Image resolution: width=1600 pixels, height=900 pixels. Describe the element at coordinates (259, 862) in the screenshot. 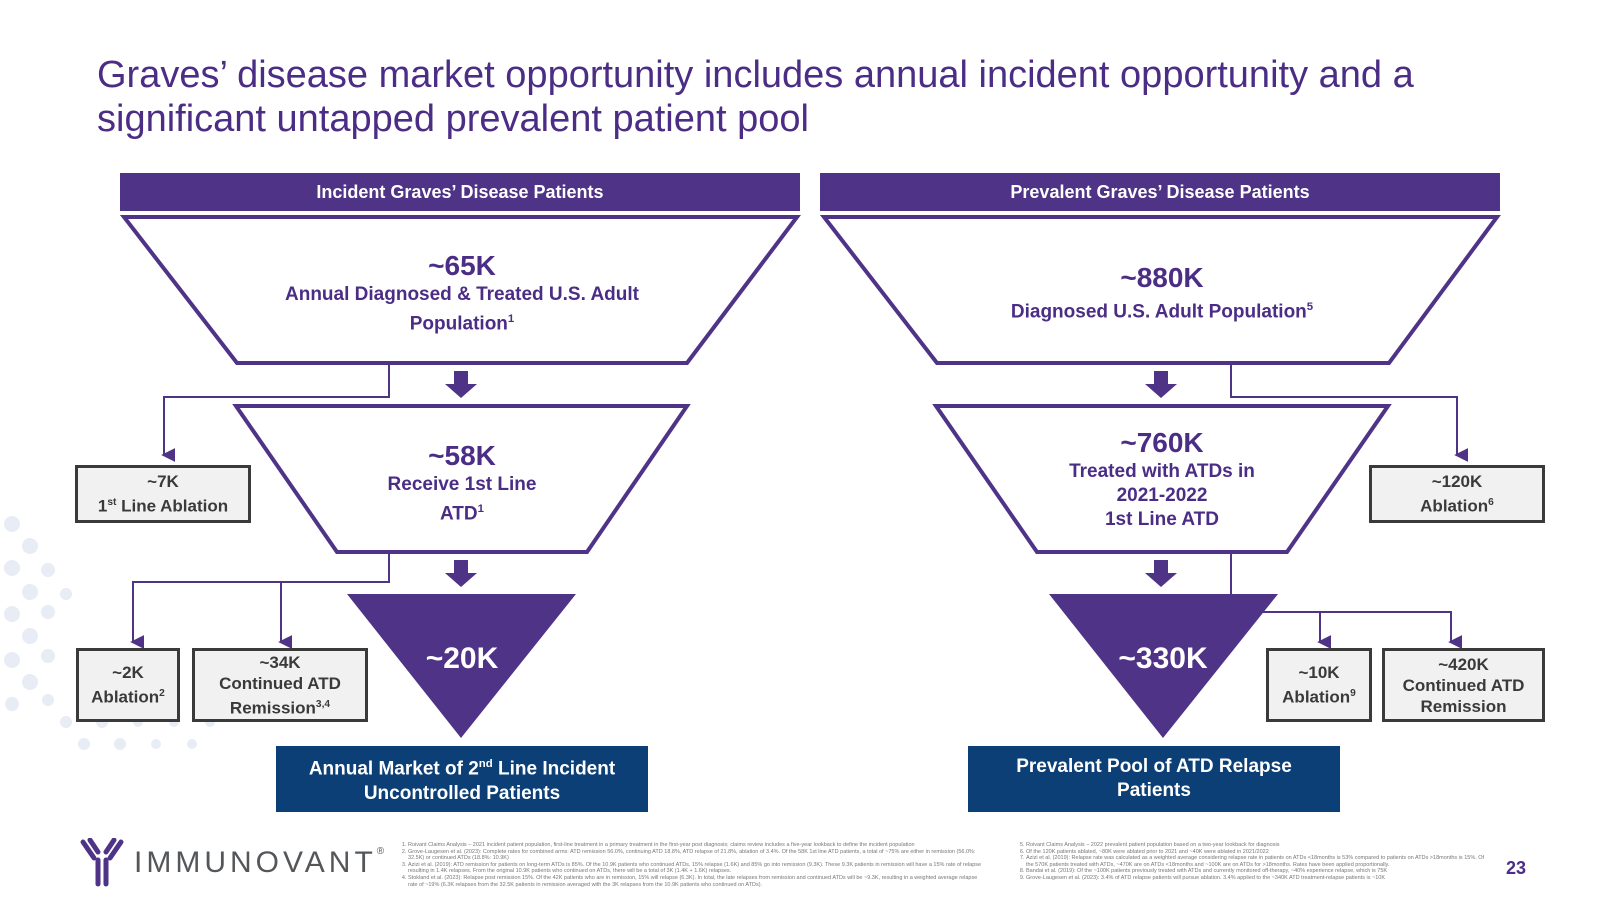

I see `logo-wordmark: IMMUNOVANT®` at that location.